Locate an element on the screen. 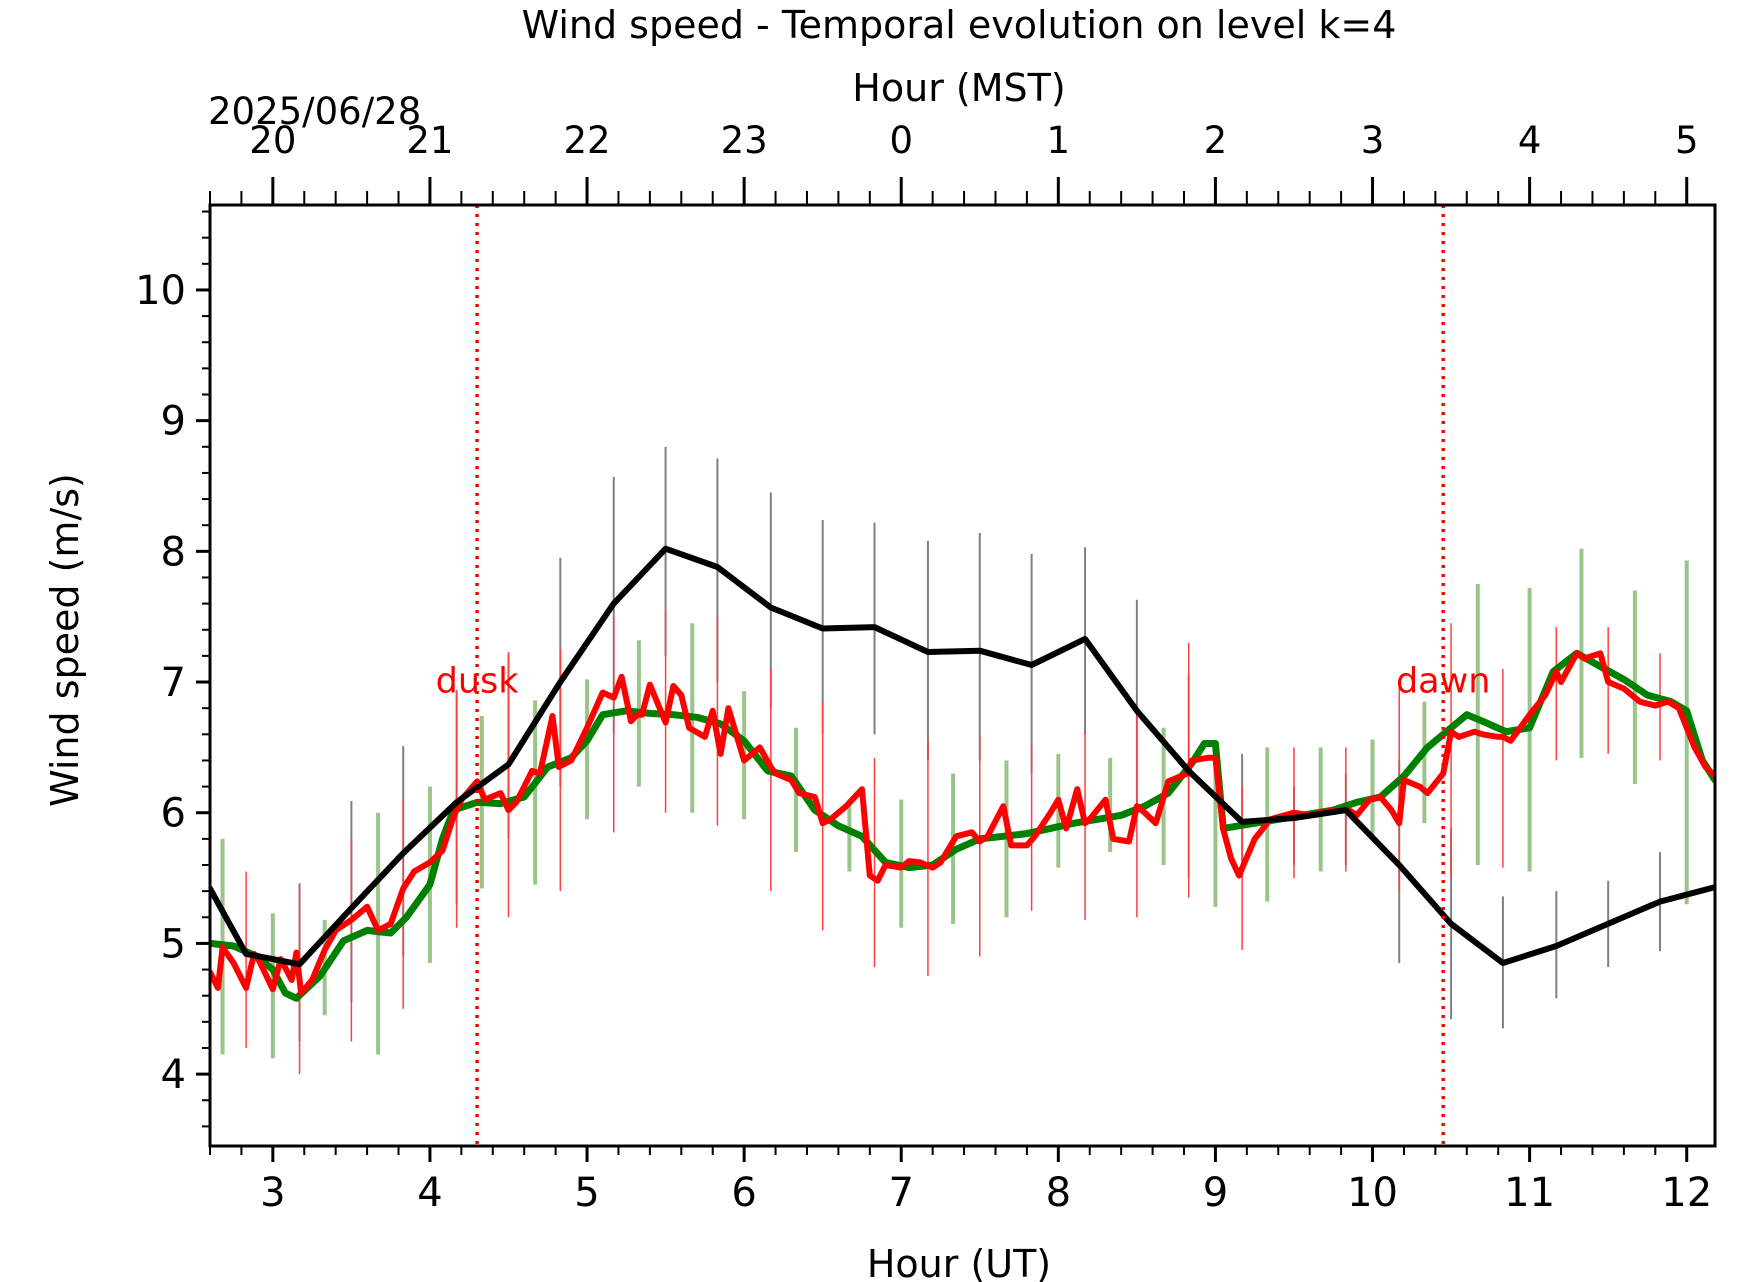 This screenshot has height=1282, width=1742. x-tick-label: 12 is located at coordinates (1686, 1193).